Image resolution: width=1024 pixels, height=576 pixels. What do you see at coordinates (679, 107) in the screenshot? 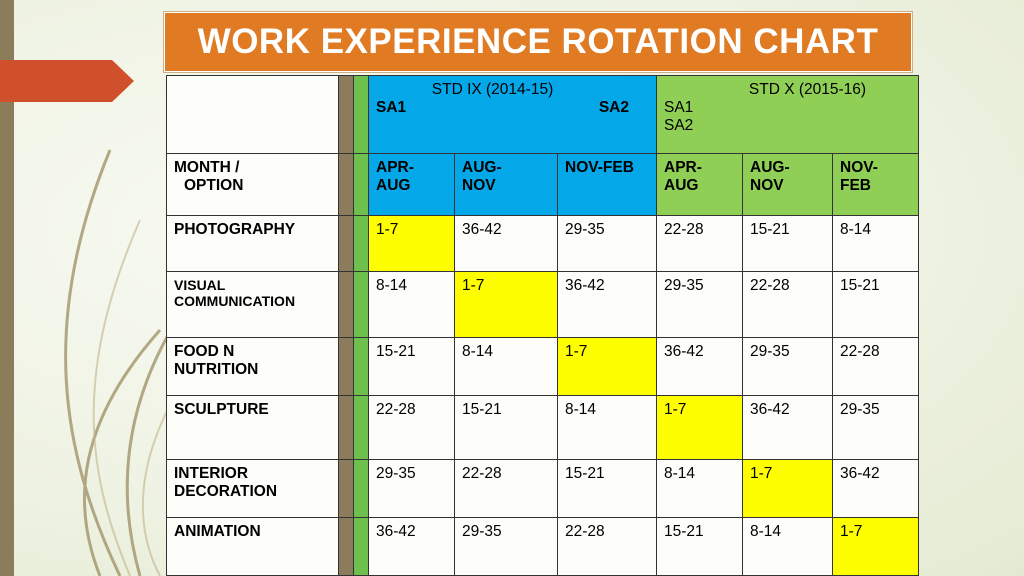
I see `std-x-sa1: SA1` at bounding box center [679, 107].